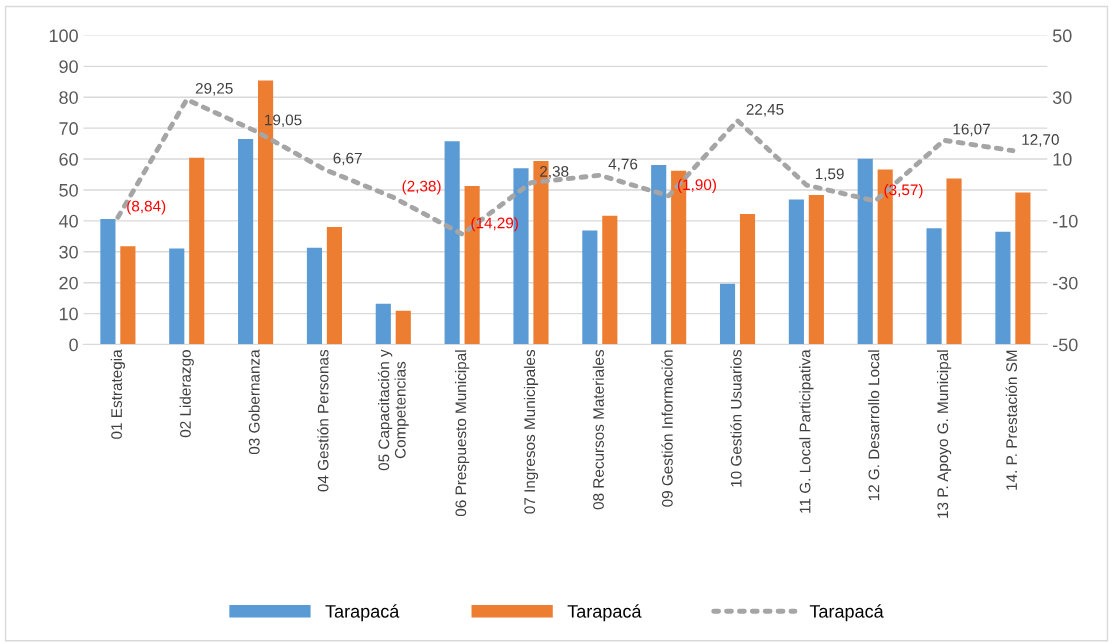 This screenshot has height=644, width=1113. I want to click on y-tick-label: 80, so click(68, 97).